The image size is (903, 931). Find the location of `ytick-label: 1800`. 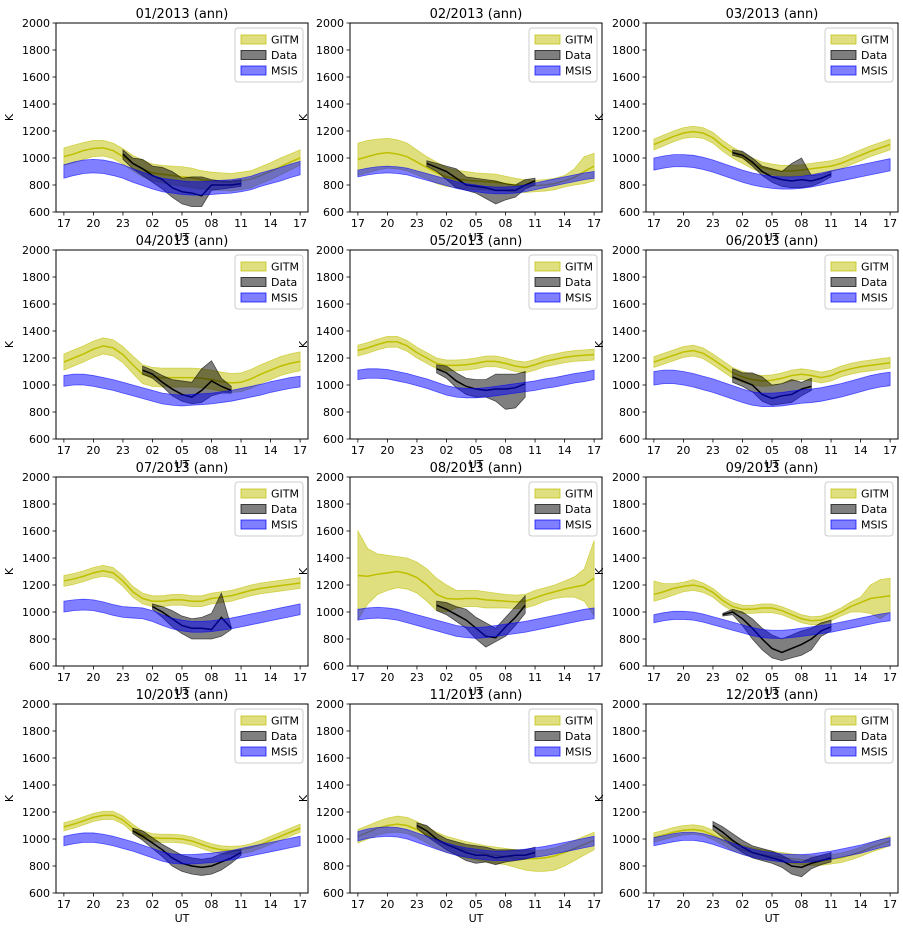

ytick-label: 1800 is located at coordinates (330, 50).